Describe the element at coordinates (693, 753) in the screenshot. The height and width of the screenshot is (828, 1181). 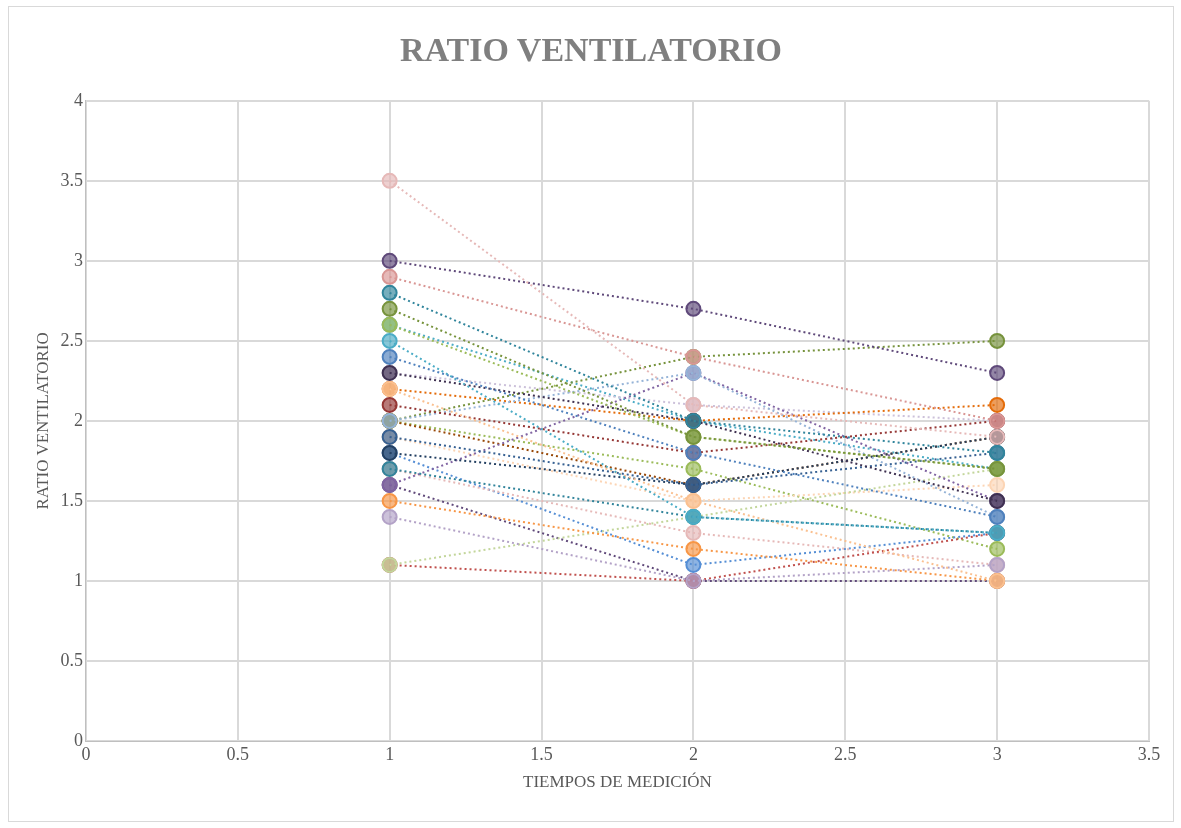
I see `x-tick-label: 2` at that location.